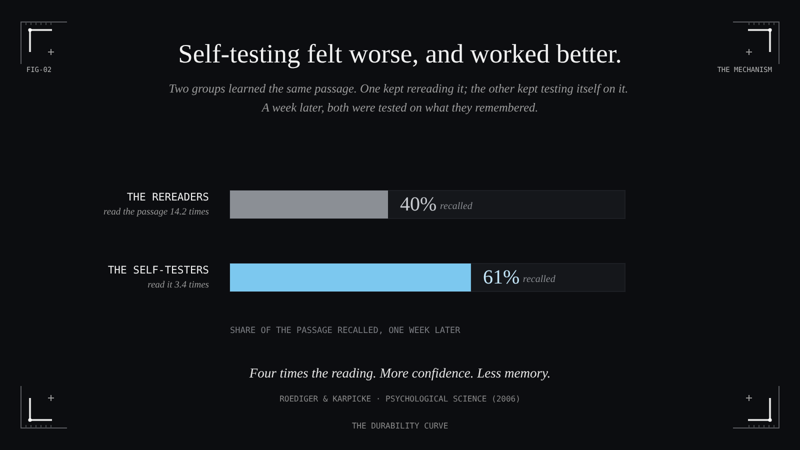 The image size is (800, 450). What do you see at coordinates (167, 198) in the screenshot?
I see `y-tick-label: THE REREADERS` at bounding box center [167, 198].